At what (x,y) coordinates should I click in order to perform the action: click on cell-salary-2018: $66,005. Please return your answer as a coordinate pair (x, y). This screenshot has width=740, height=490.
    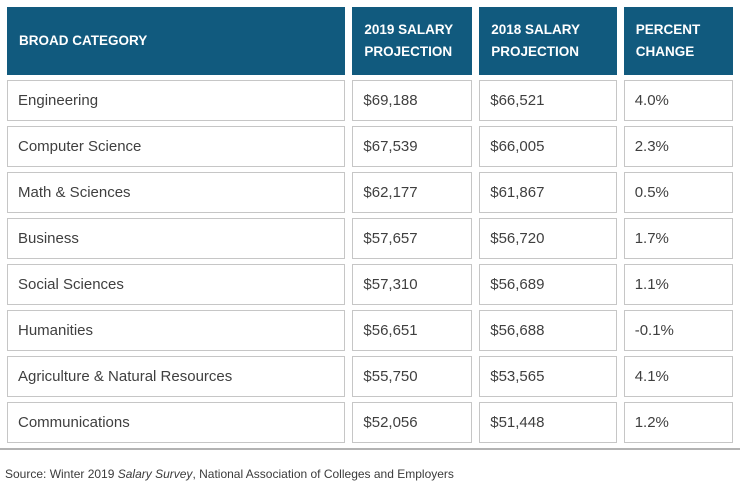
    Looking at the image, I should click on (548, 146).